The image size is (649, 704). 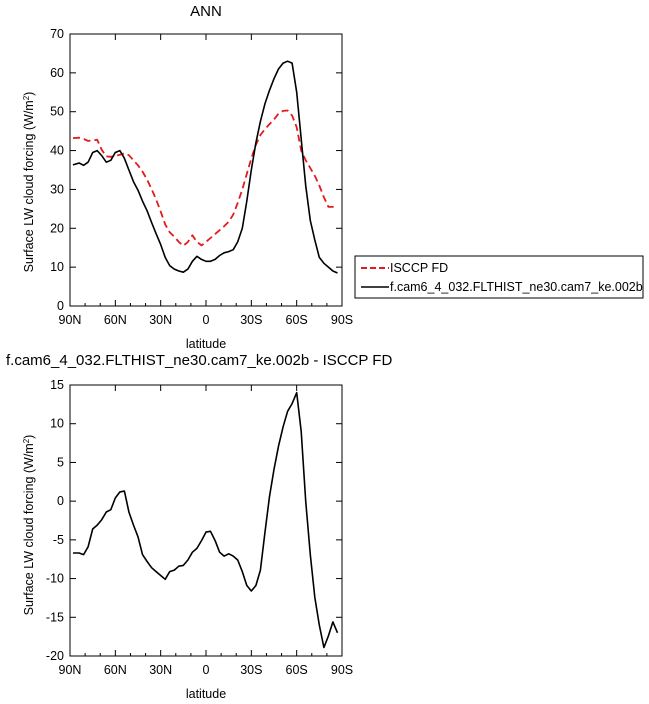 What do you see at coordinates (206, 670) in the screenshot?
I see `bottom-x-tick-label: 0` at bounding box center [206, 670].